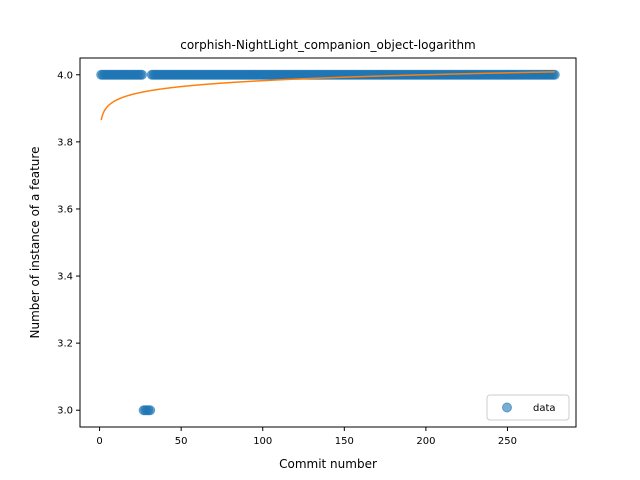  I want to click on x-tick-label: 50, so click(181, 441).